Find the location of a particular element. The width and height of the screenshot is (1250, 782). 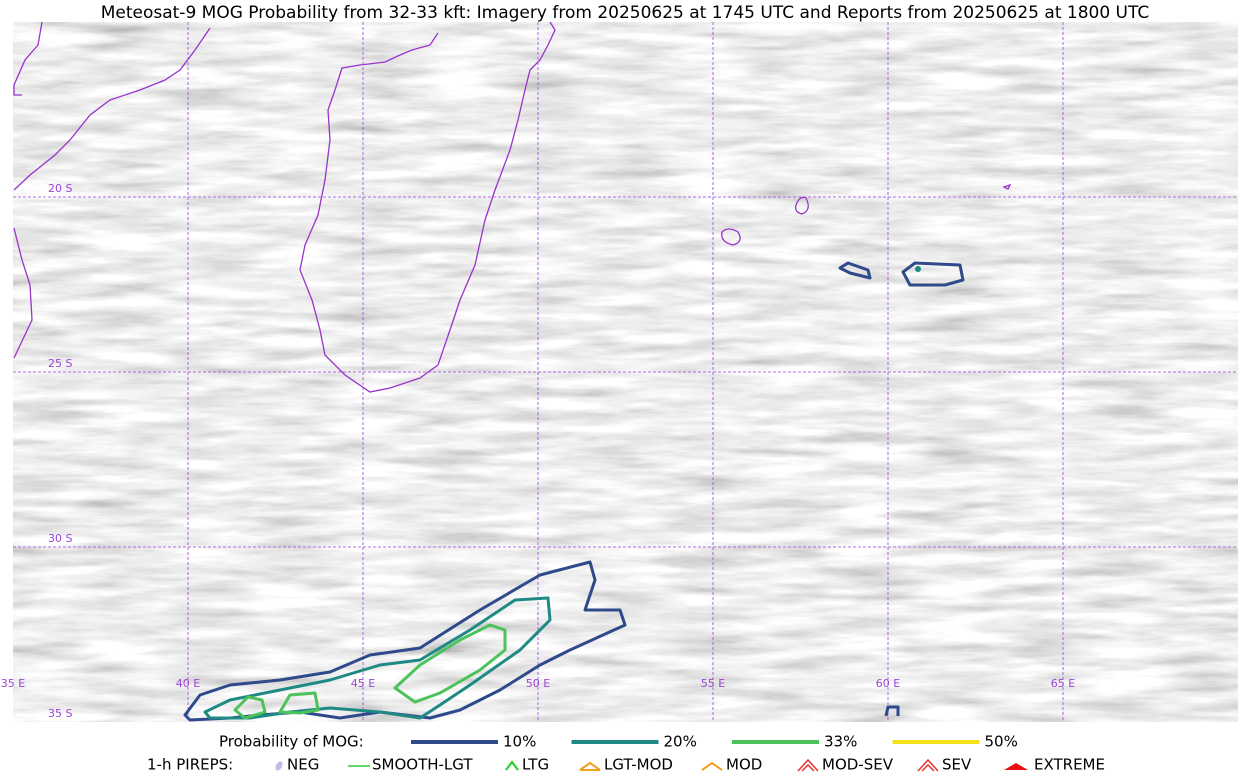

legend-label: SEV is located at coordinates (957, 765).